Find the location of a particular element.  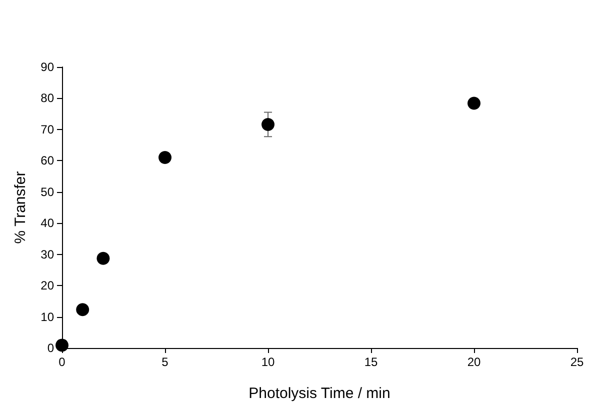

x-tick-label: 20 is located at coordinates (474, 362).